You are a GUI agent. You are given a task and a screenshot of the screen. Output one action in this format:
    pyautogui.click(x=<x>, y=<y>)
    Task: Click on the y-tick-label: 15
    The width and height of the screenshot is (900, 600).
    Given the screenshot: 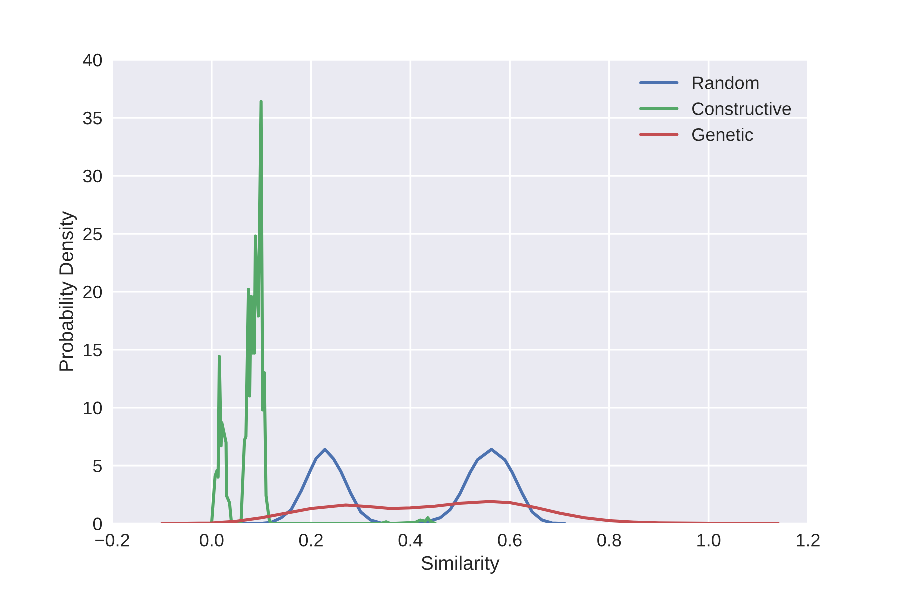 What is the action you would take?
    pyautogui.click(x=93, y=350)
    